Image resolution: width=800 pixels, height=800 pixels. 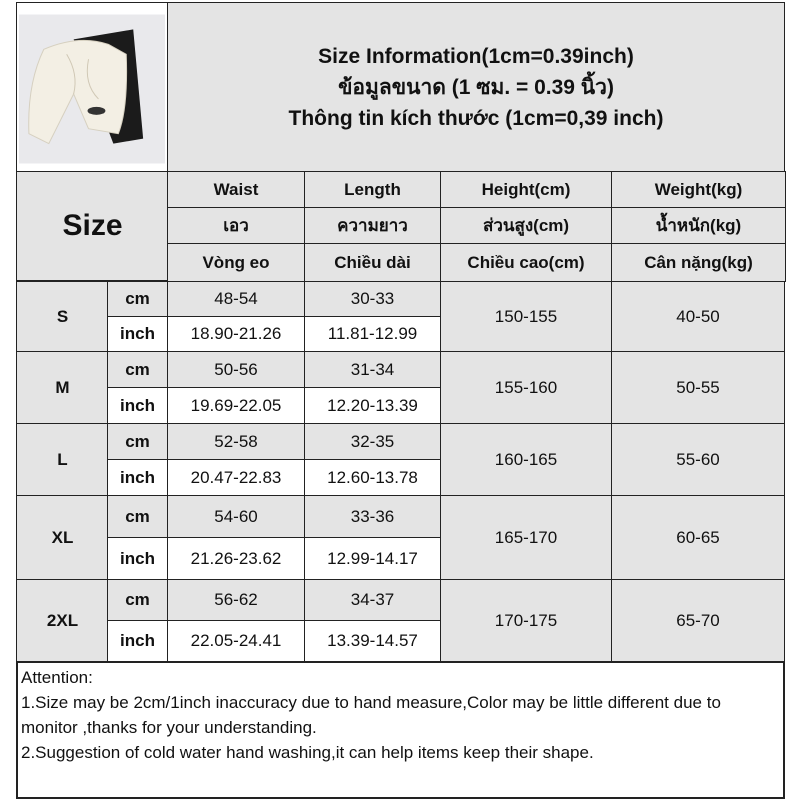 I want to click on weight-range: 60-65, so click(x=698, y=537).